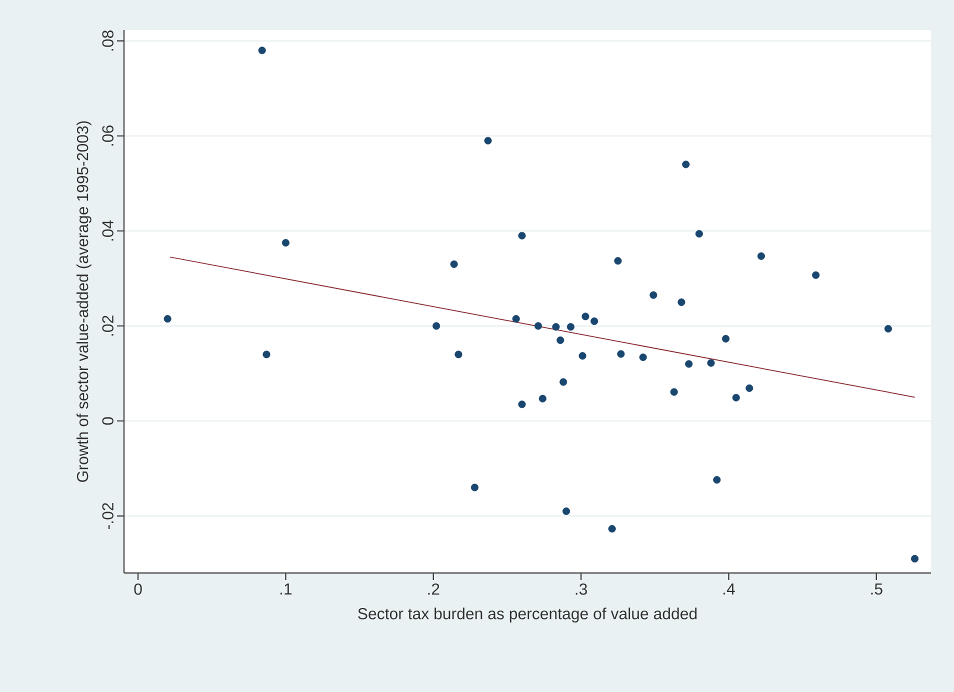 Image resolution: width=954 pixels, height=692 pixels. I want to click on x-tick-label: .3, so click(581, 589).